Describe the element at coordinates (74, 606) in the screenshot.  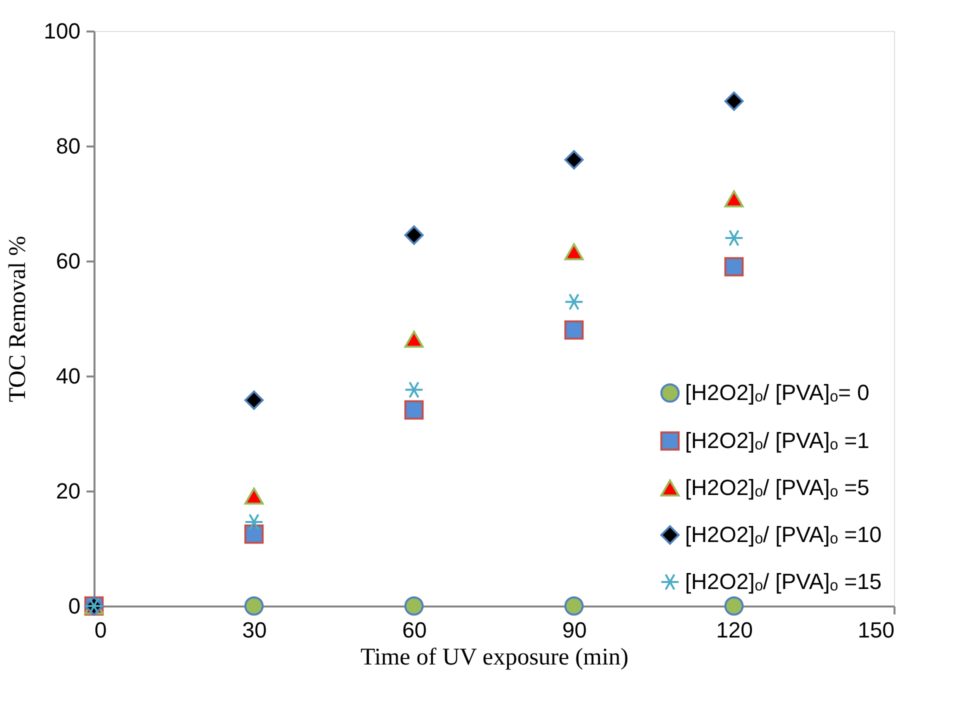
I see `y-tick-label: 0` at that location.